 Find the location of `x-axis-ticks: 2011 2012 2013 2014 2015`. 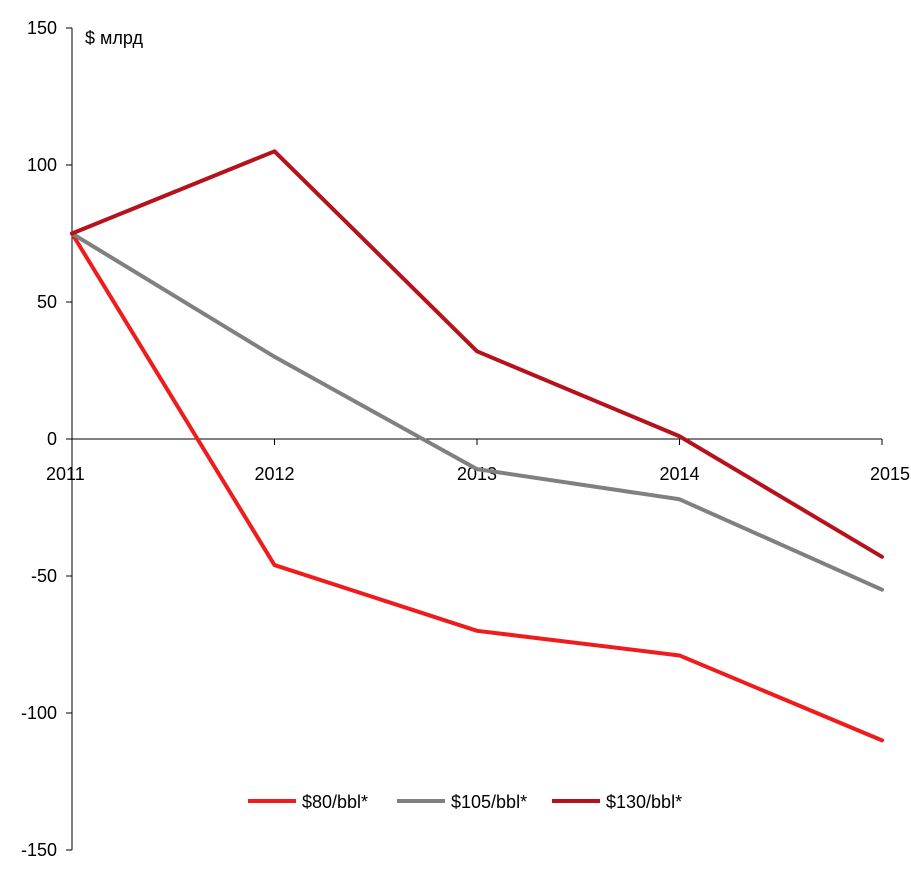

x-axis-ticks: 2011 2012 2013 2014 2015 is located at coordinates (478, 461).